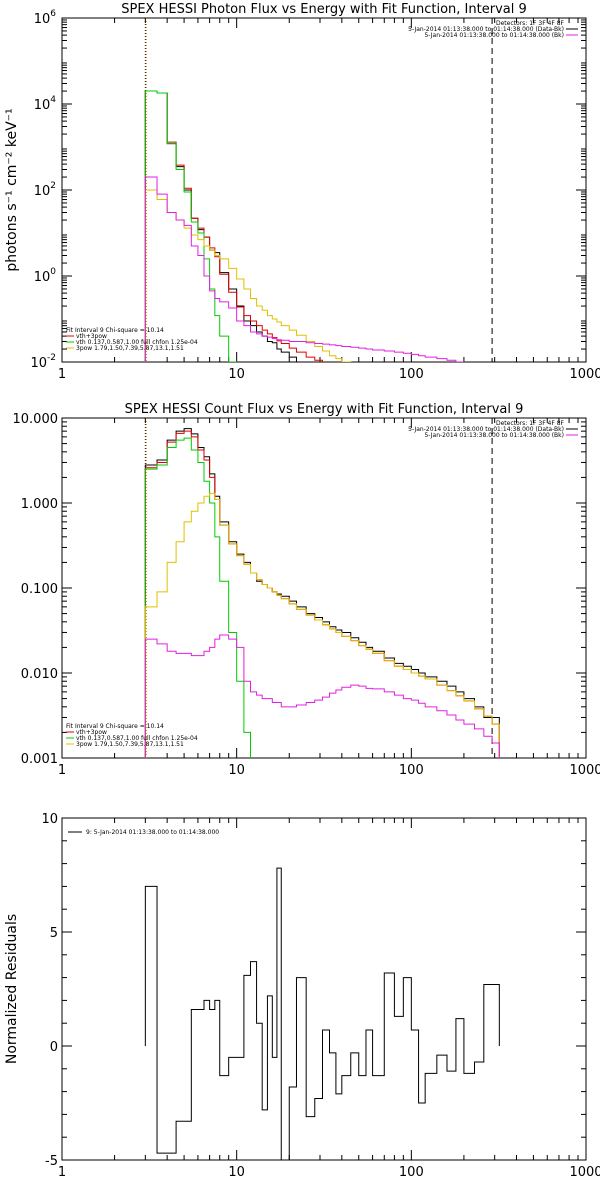 The image size is (600, 1200). I want to click on y-tick-label: -5, so click(51, 1161).